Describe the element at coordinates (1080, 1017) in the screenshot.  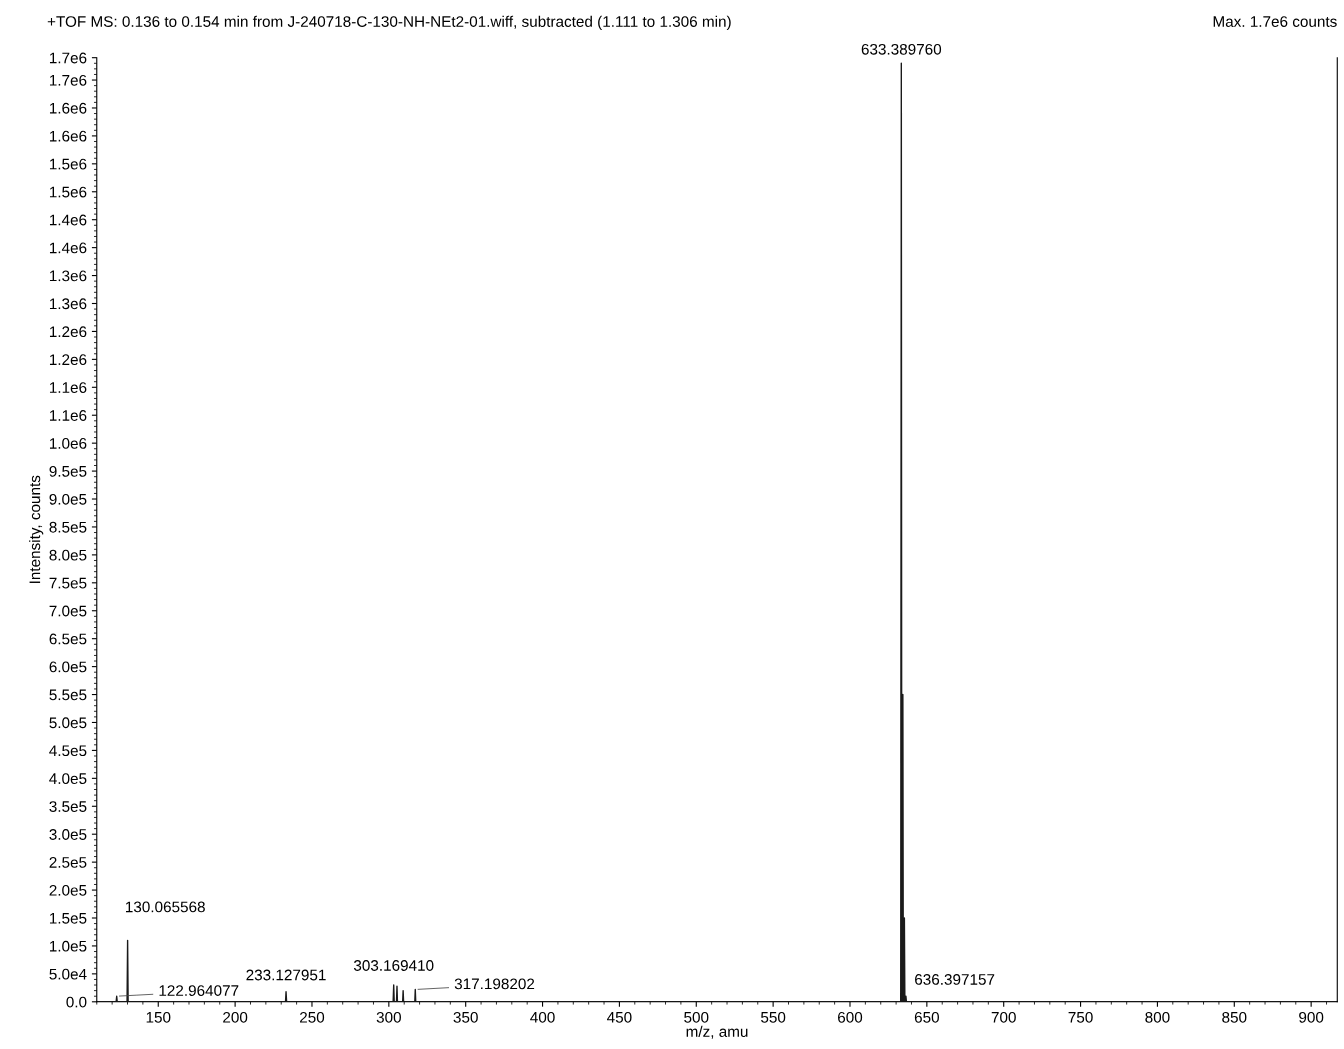
I see `x-tick-label: 750` at that location.